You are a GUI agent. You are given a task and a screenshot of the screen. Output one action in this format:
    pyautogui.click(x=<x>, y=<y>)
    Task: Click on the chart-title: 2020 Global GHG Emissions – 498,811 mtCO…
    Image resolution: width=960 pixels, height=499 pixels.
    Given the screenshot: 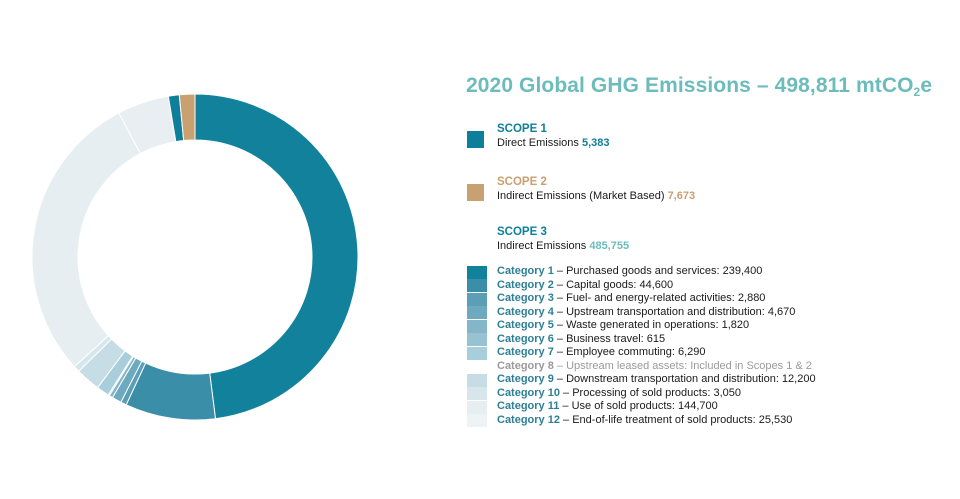 What is the action you would take?
    pyautogui.click(x=699, y=86)
    